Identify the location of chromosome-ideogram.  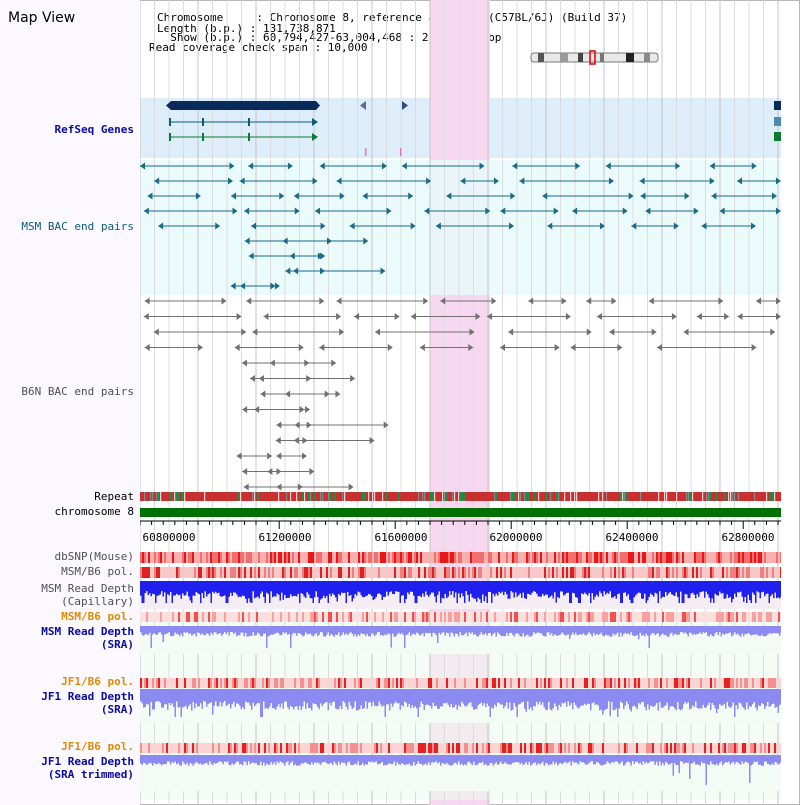
(594, 57).